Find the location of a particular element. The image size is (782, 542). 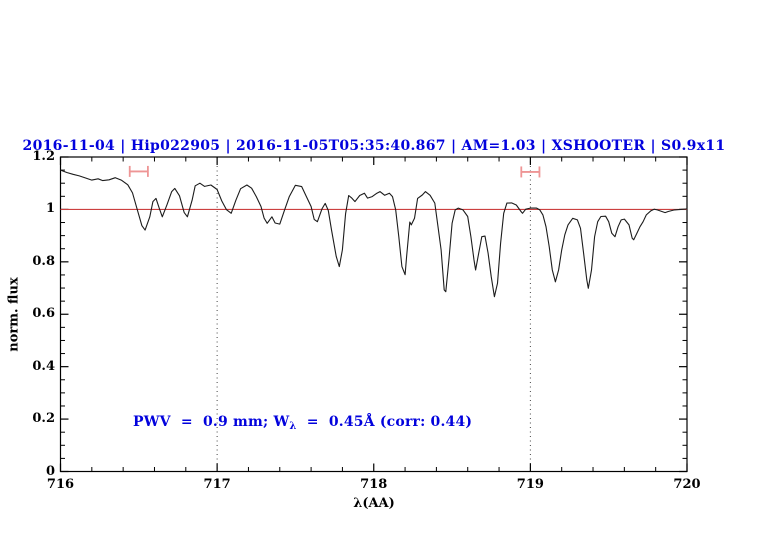

y-tick-label-0: 0 is located at coordinates (50, 471).